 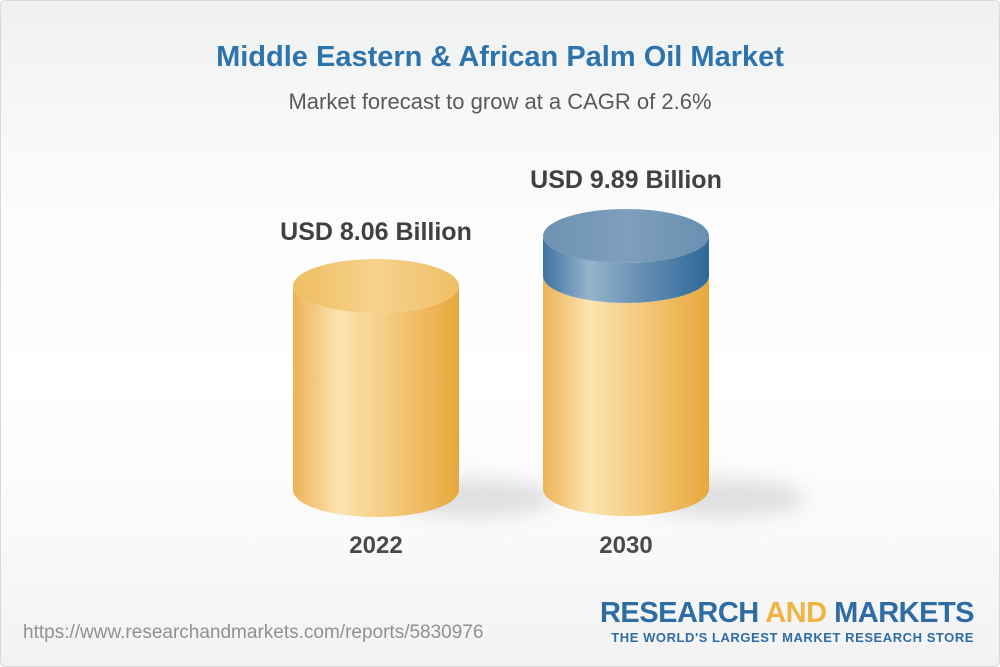 What do you see at coordinates (626, 545) in the screenshot?
I see `bar-year-label-2030: 2030` at bounding box center [626, 545].